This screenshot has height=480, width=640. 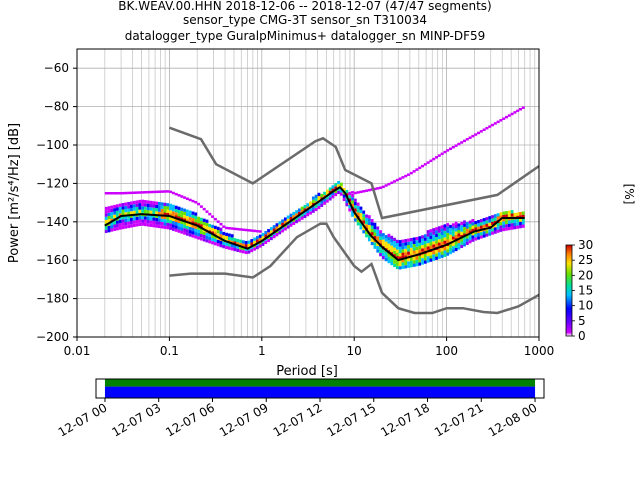 I want to click on y-tick-label: −180, so click(x=52, y=299).